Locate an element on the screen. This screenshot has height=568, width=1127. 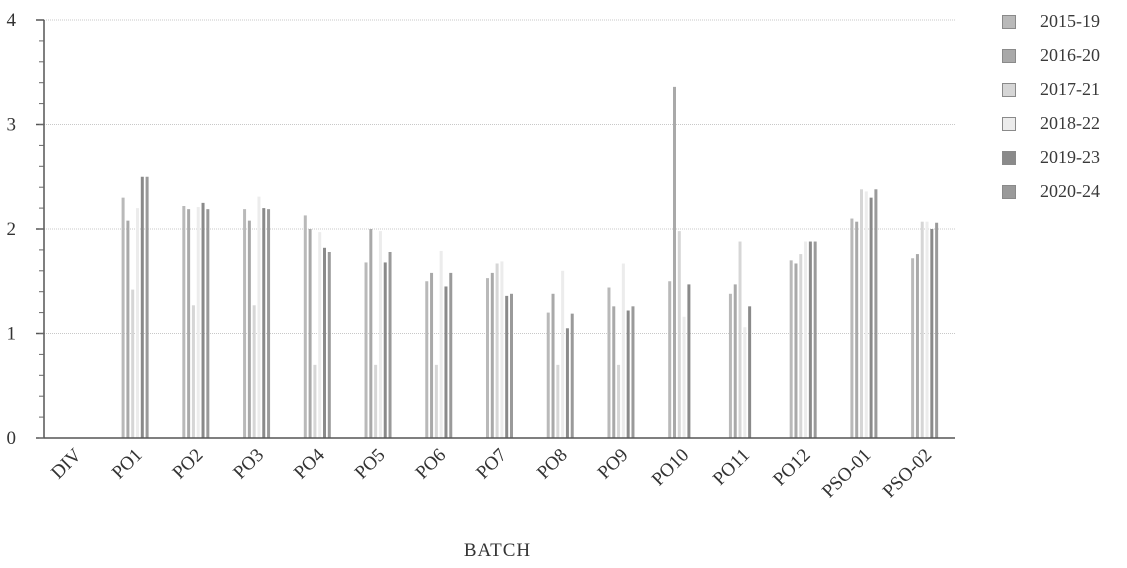
x-tick-label: PO10 is located at coordinates (670, 467).